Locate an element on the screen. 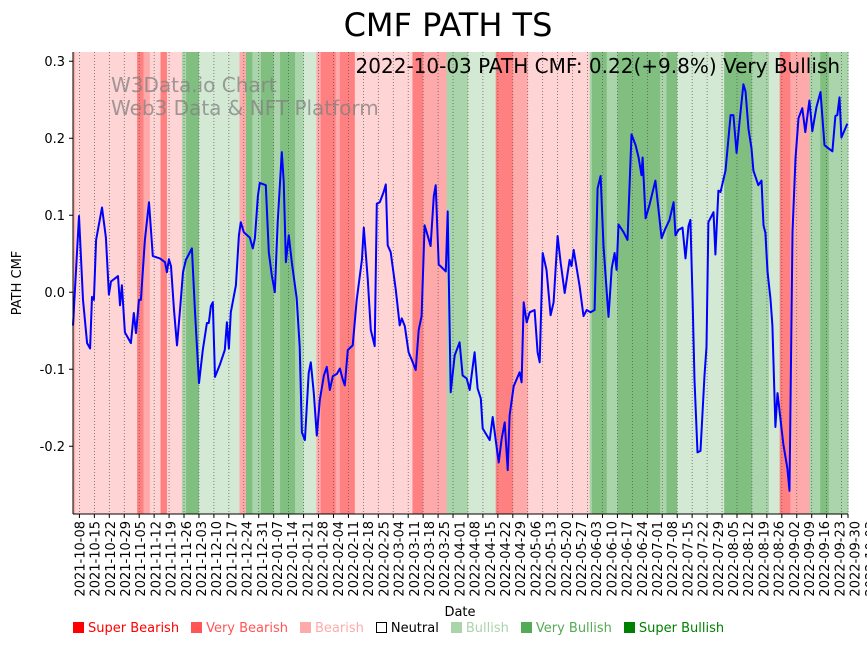  legend-item-neutral: Neutral is located at coordinates (407, 628).